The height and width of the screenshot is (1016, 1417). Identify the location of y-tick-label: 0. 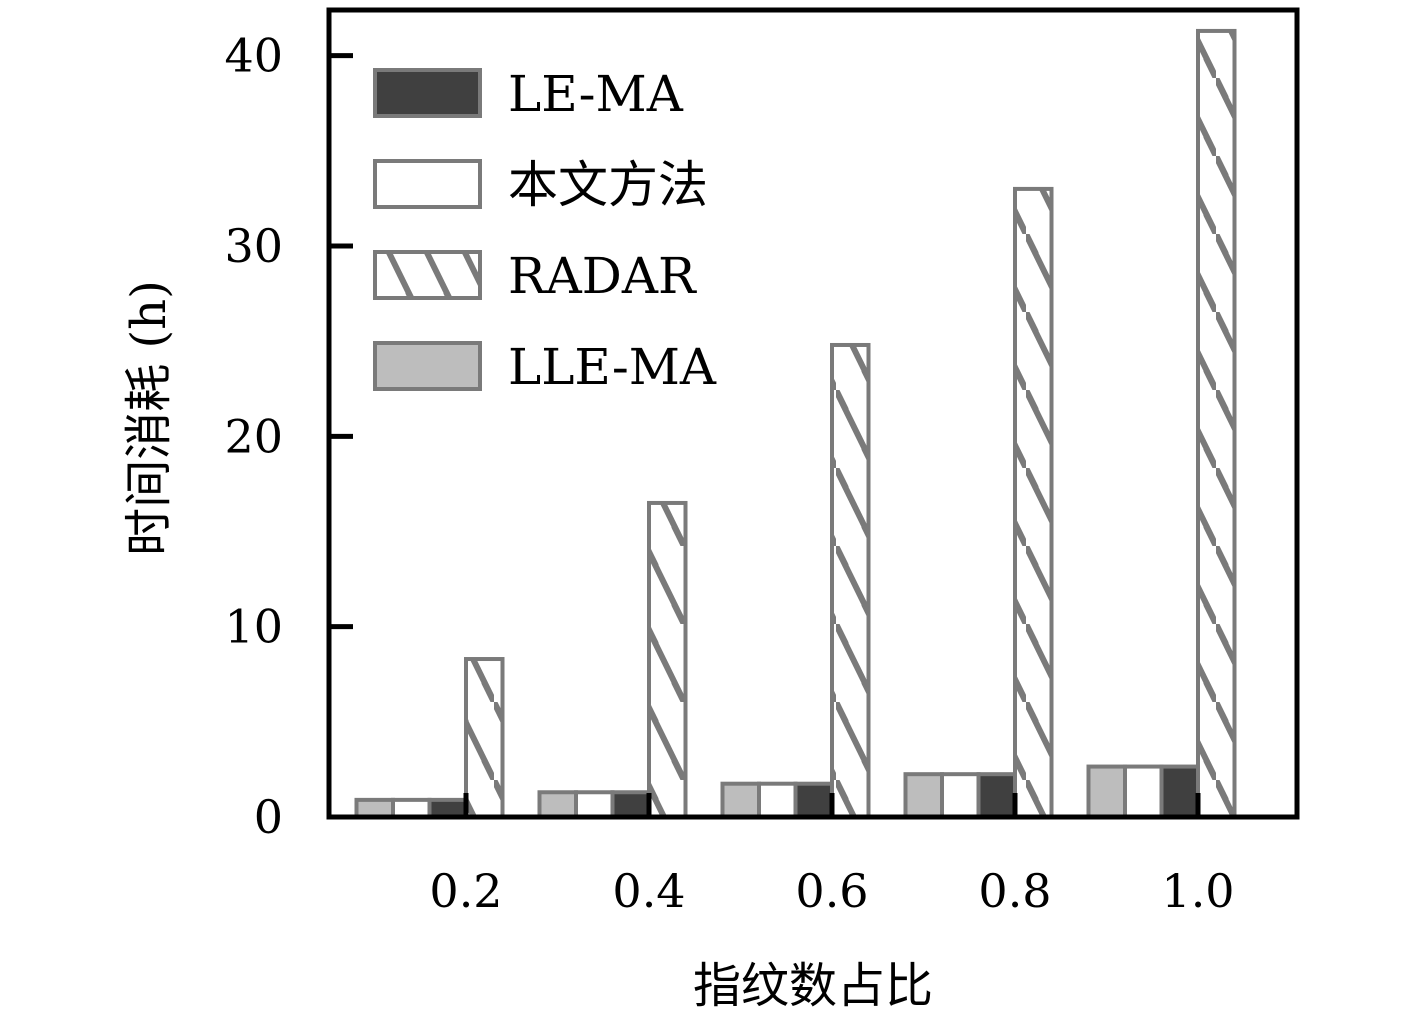
(268, 817).